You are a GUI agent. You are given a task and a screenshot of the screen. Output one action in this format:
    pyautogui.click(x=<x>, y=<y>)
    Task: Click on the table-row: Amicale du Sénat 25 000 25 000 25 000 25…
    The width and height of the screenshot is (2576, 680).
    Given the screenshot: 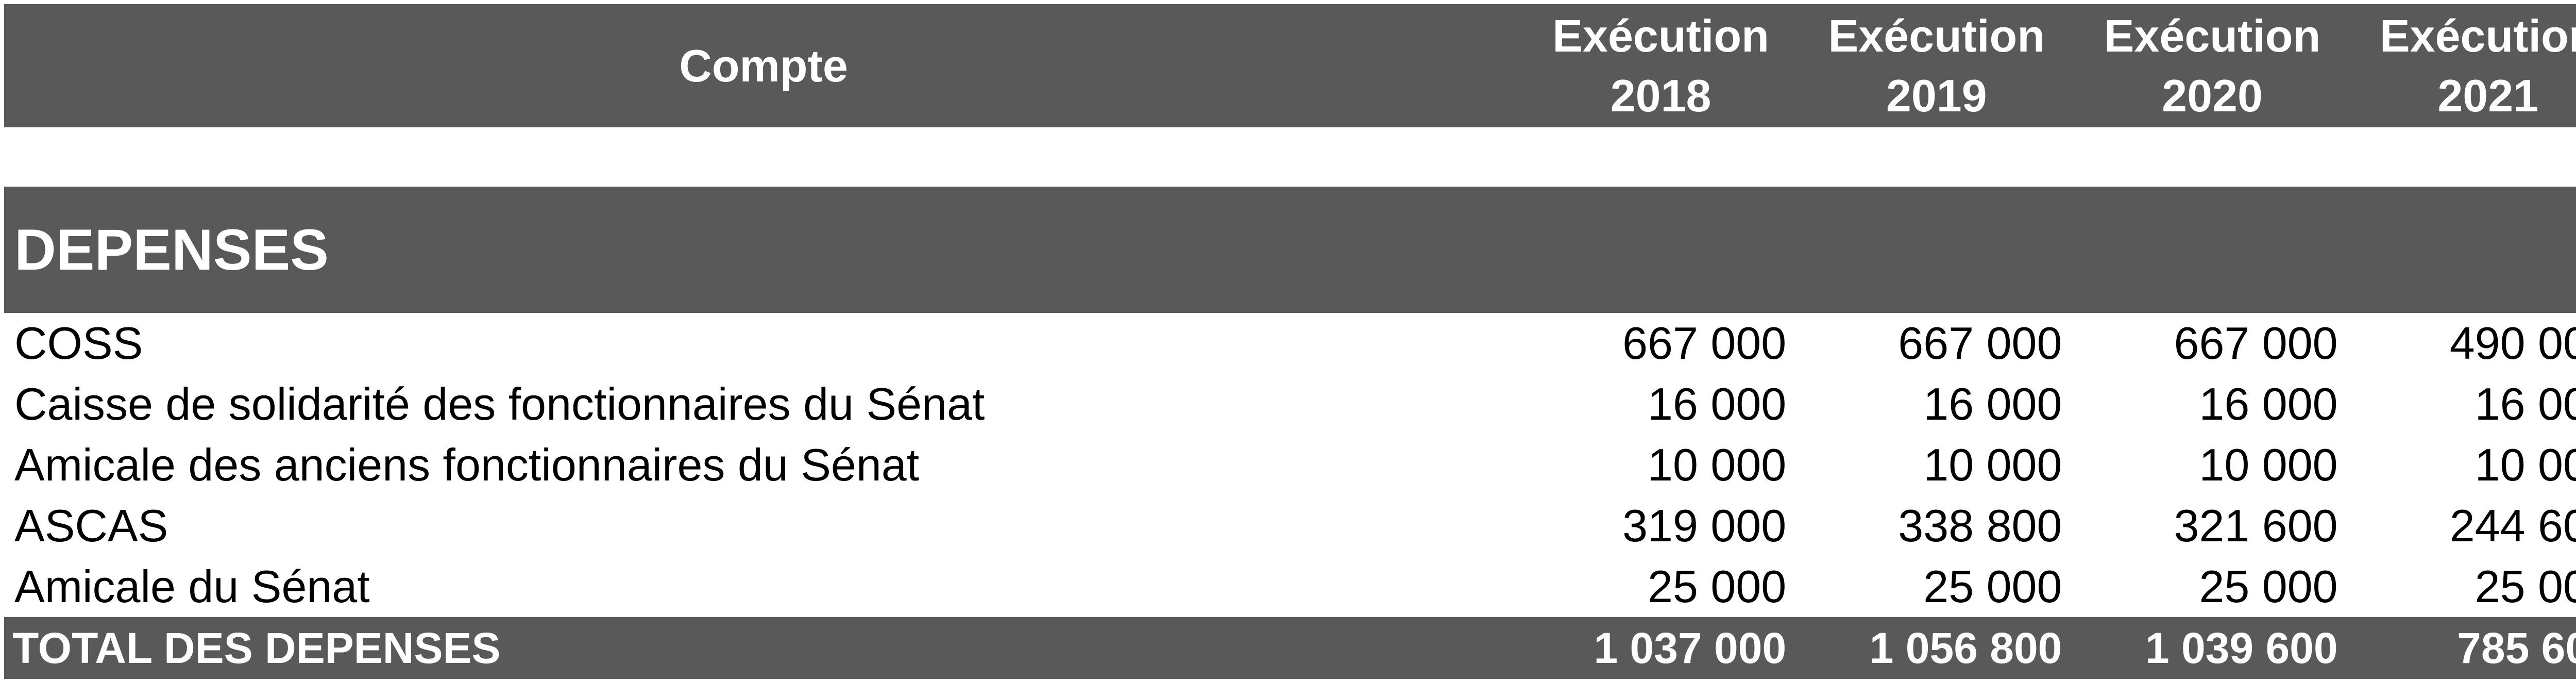 What is the action you would take?
    pyautogui.click(x=1290, y=587)
    